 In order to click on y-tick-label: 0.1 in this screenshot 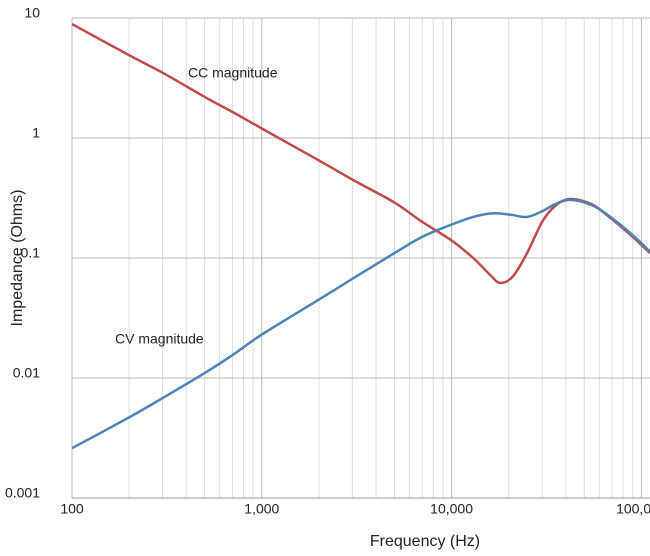, I will do `click(31, 253)`.